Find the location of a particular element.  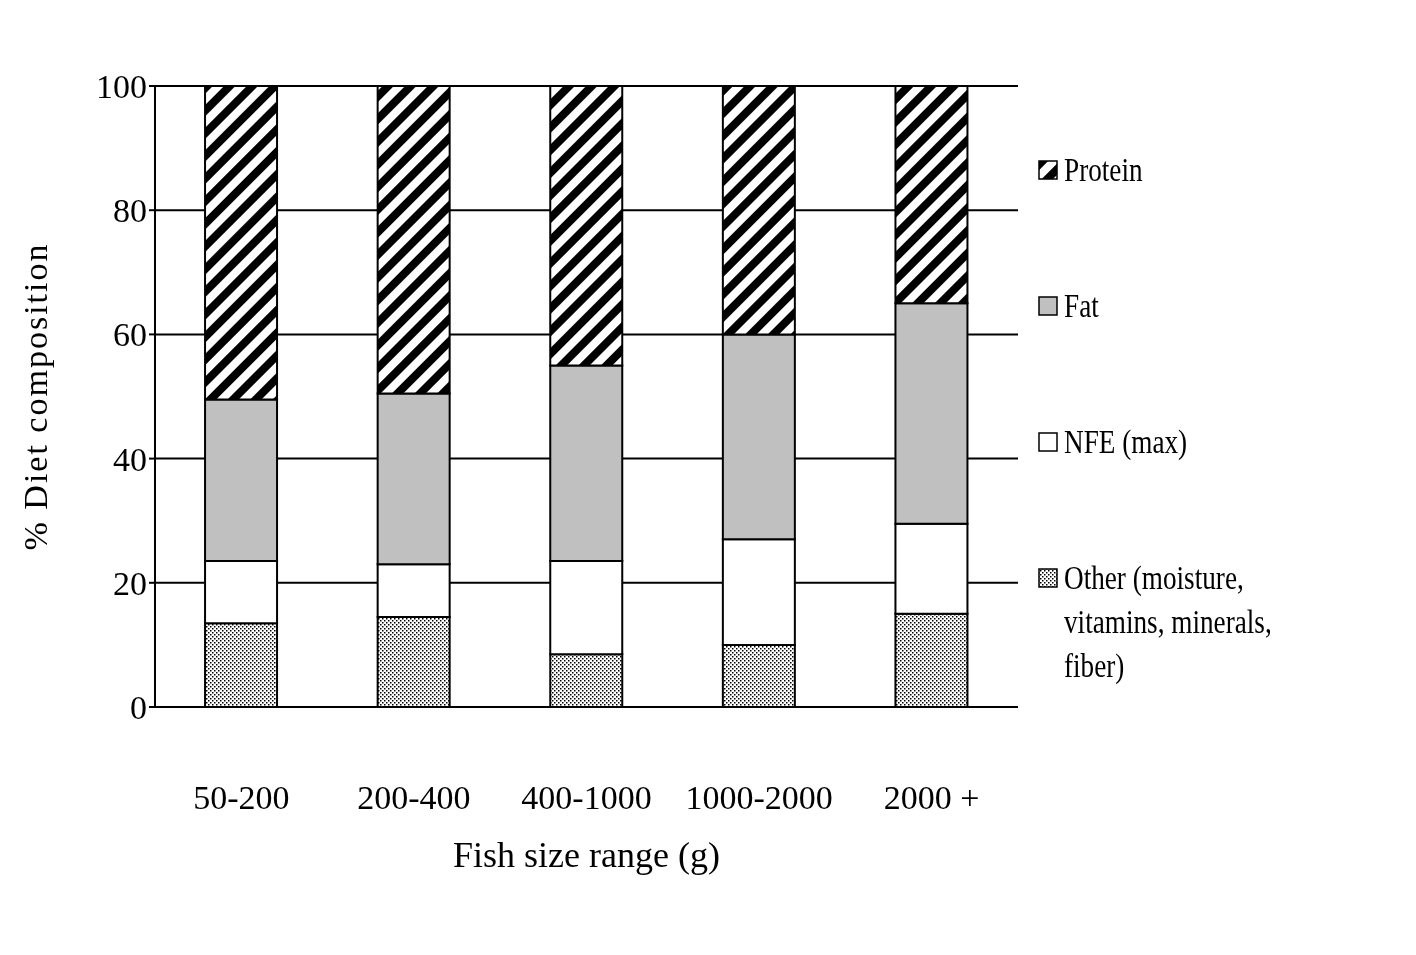

x-axis-title: Fish size range (g) is located at coordinates (586, 855).